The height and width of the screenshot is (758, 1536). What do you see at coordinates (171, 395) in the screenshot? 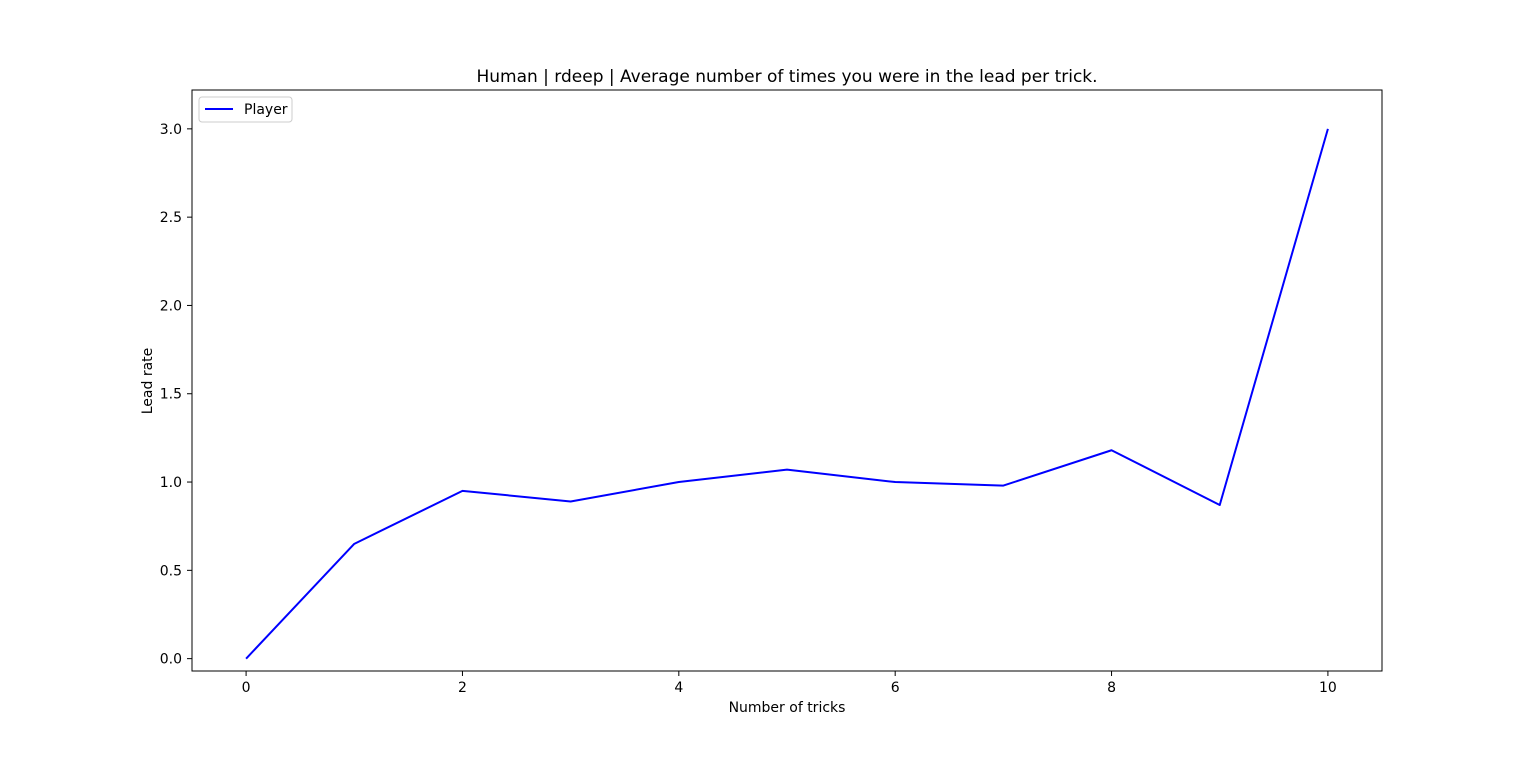
I see `y-tick-label: 1.5` at bounding box center [171, 395].